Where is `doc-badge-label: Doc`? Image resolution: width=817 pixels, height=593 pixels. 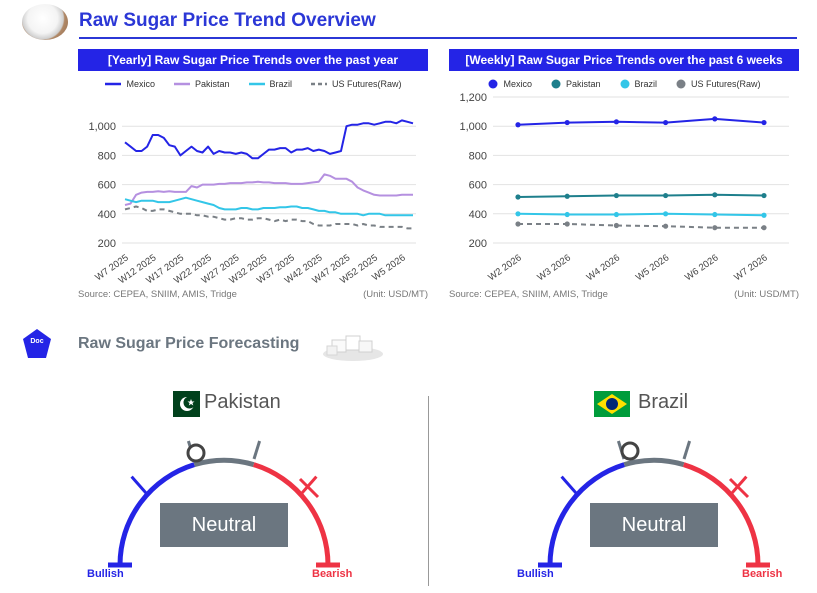 doc-badge-label: Doc is located at coordinates (37, 341).